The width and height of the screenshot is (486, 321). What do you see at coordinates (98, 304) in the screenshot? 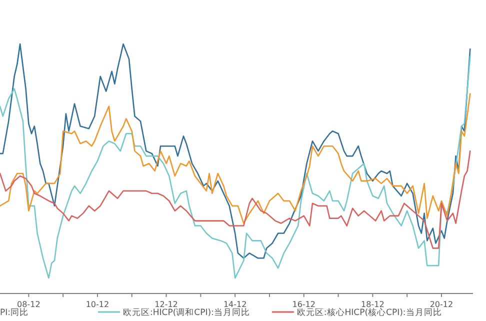
I see `x-tick-label: 10-12` at bounding box center [98, 304].